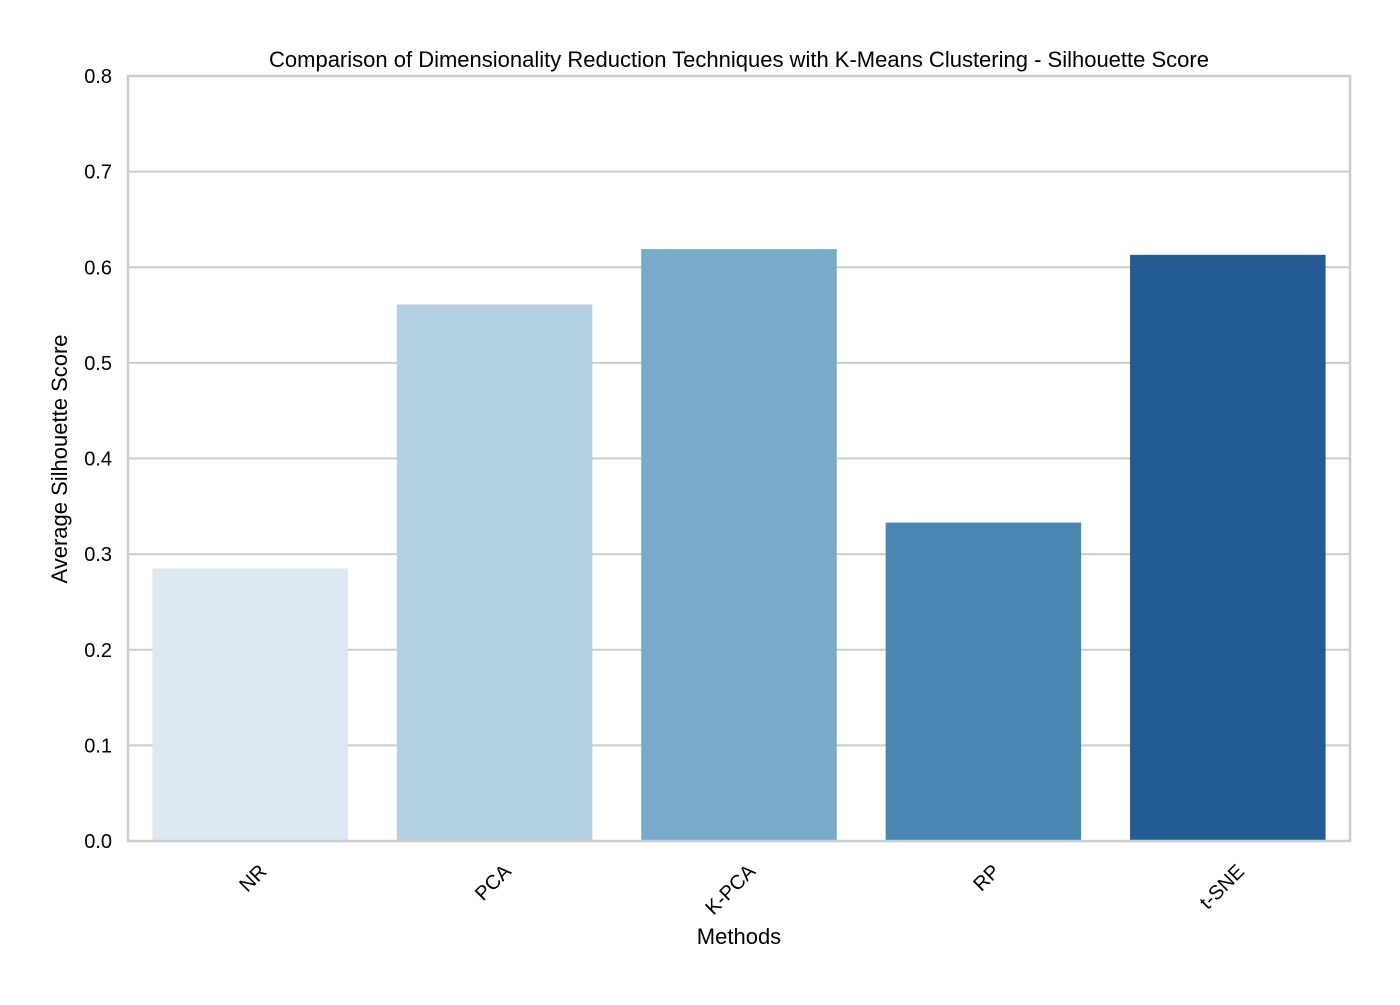 Image resolution: width=1400 pixels, height=1005 pixels. I want to click on y-tick-label: 0.4, so click(98, 460).